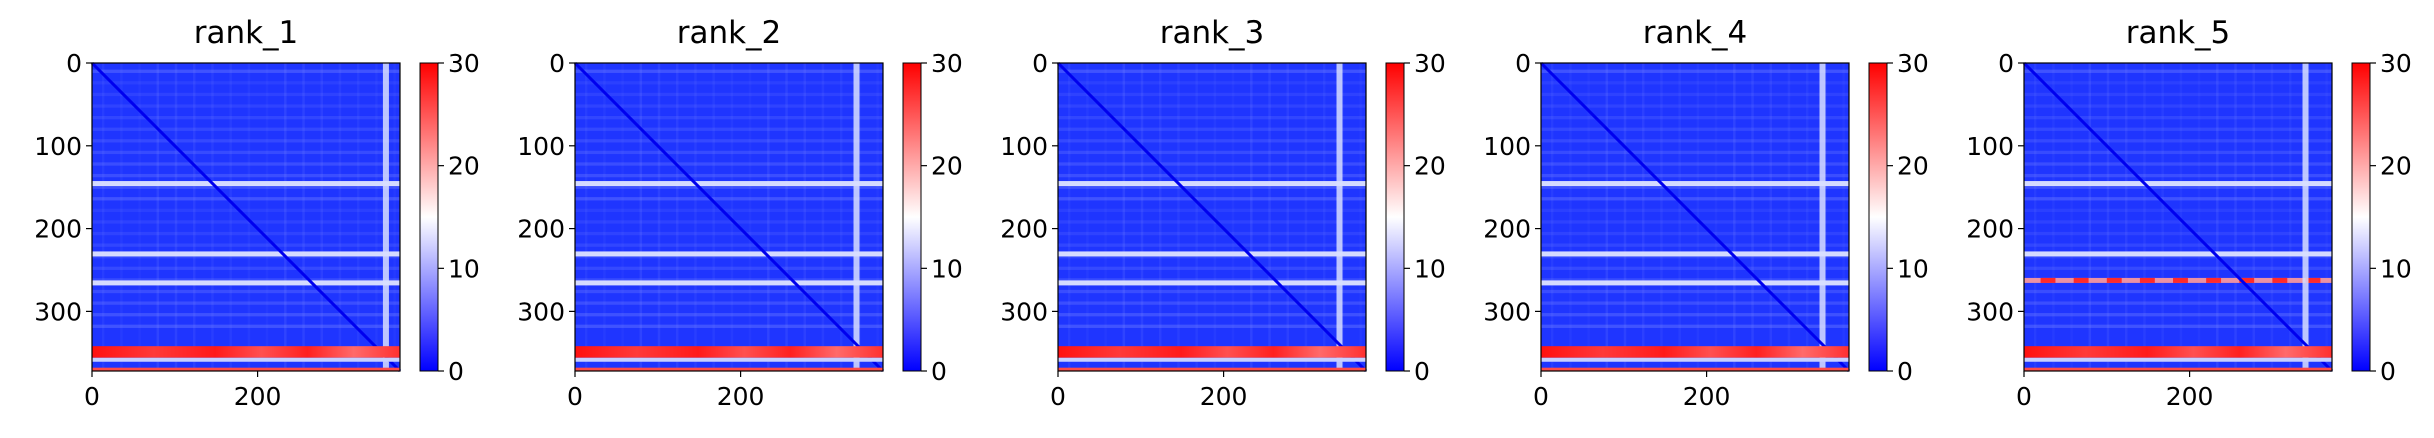 This screenshot has width=2434, height=438. I want to click on chart-title: rank_4, so click(1695, 33).